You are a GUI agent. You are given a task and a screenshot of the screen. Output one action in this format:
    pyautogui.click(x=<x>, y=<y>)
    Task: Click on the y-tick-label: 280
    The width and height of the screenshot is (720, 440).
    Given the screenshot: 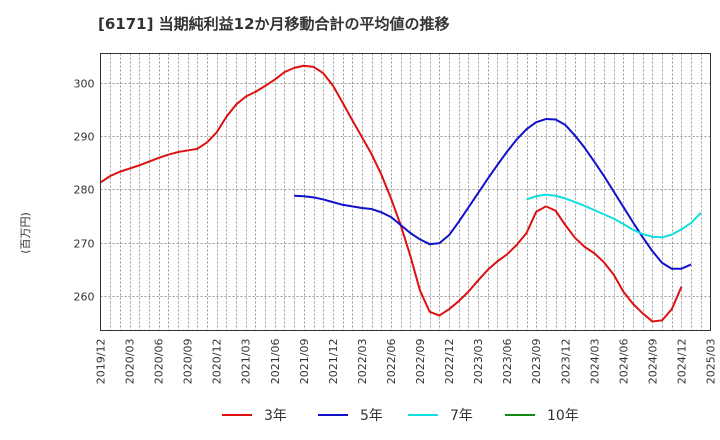 What is the action you would take?
    pyautogui.click(x=84, y=190)
    